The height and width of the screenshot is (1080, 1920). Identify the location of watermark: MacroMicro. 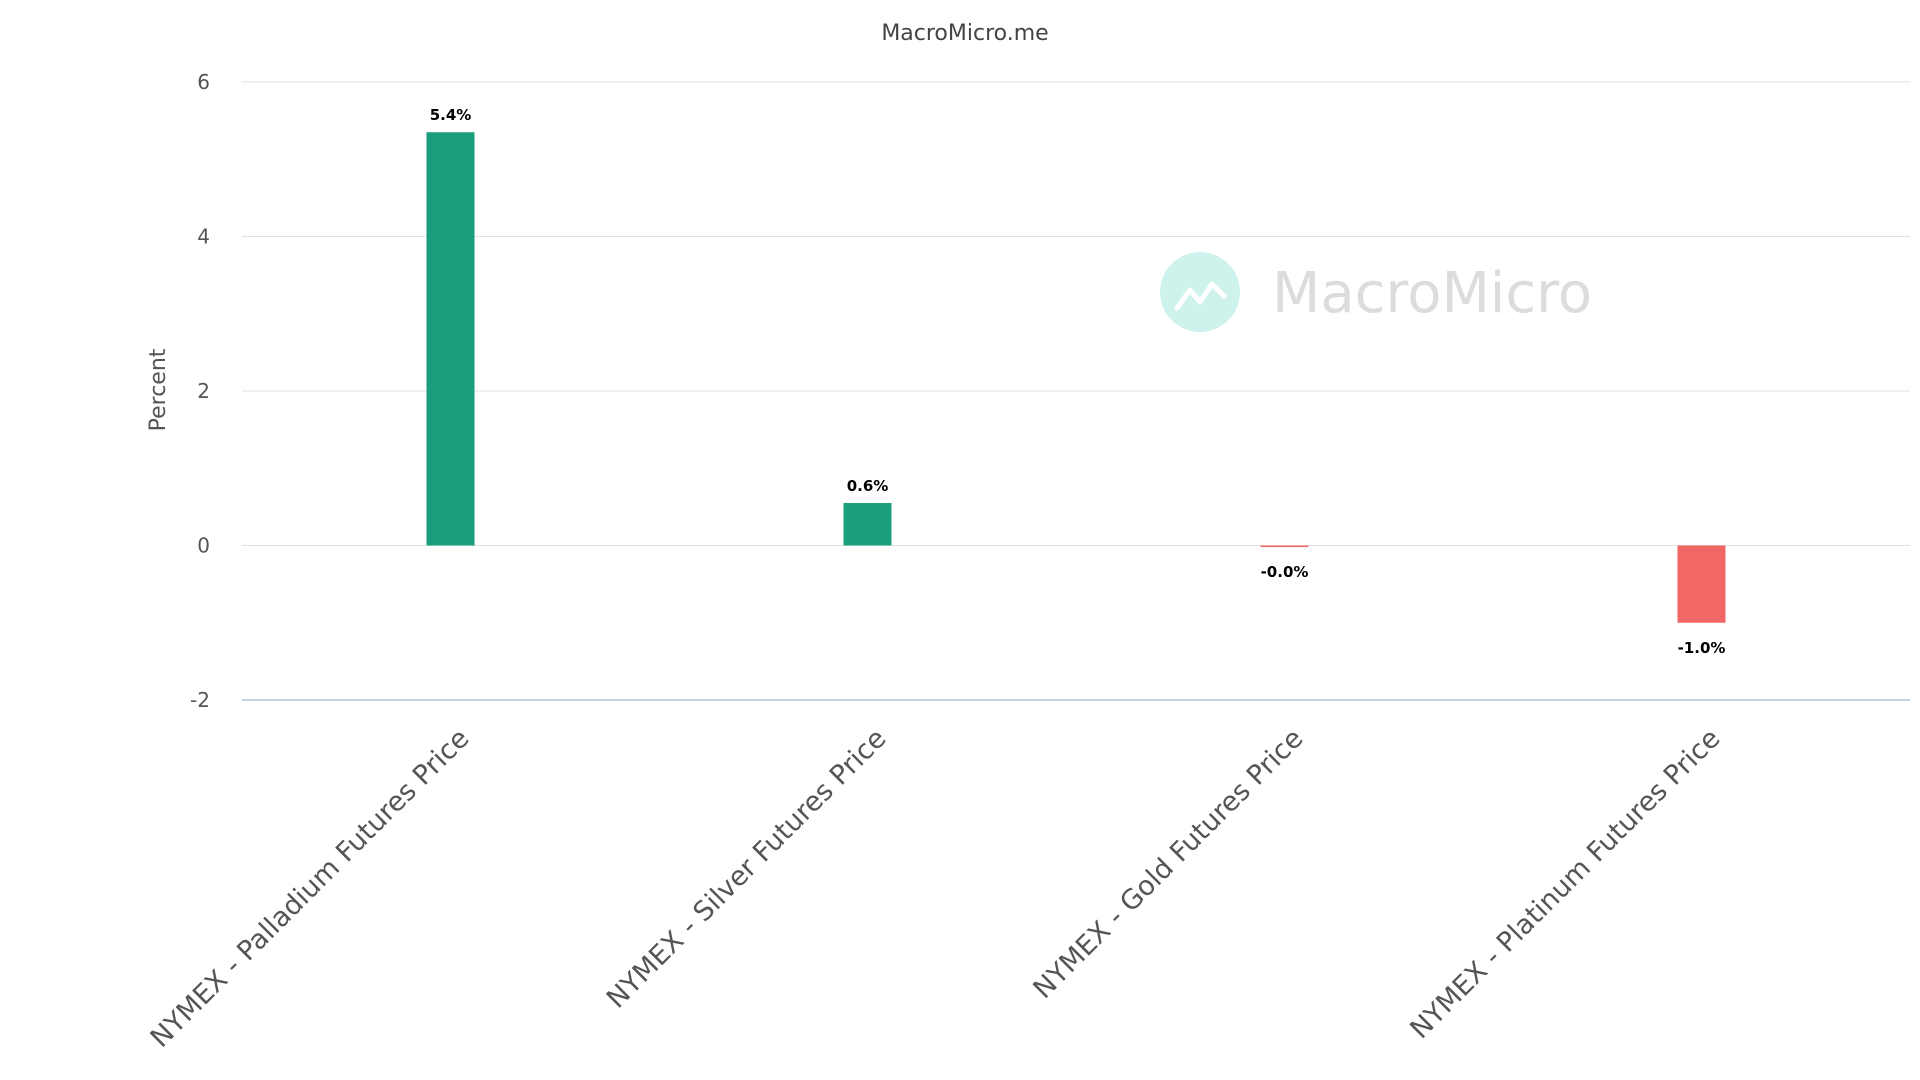
(1376, 292).